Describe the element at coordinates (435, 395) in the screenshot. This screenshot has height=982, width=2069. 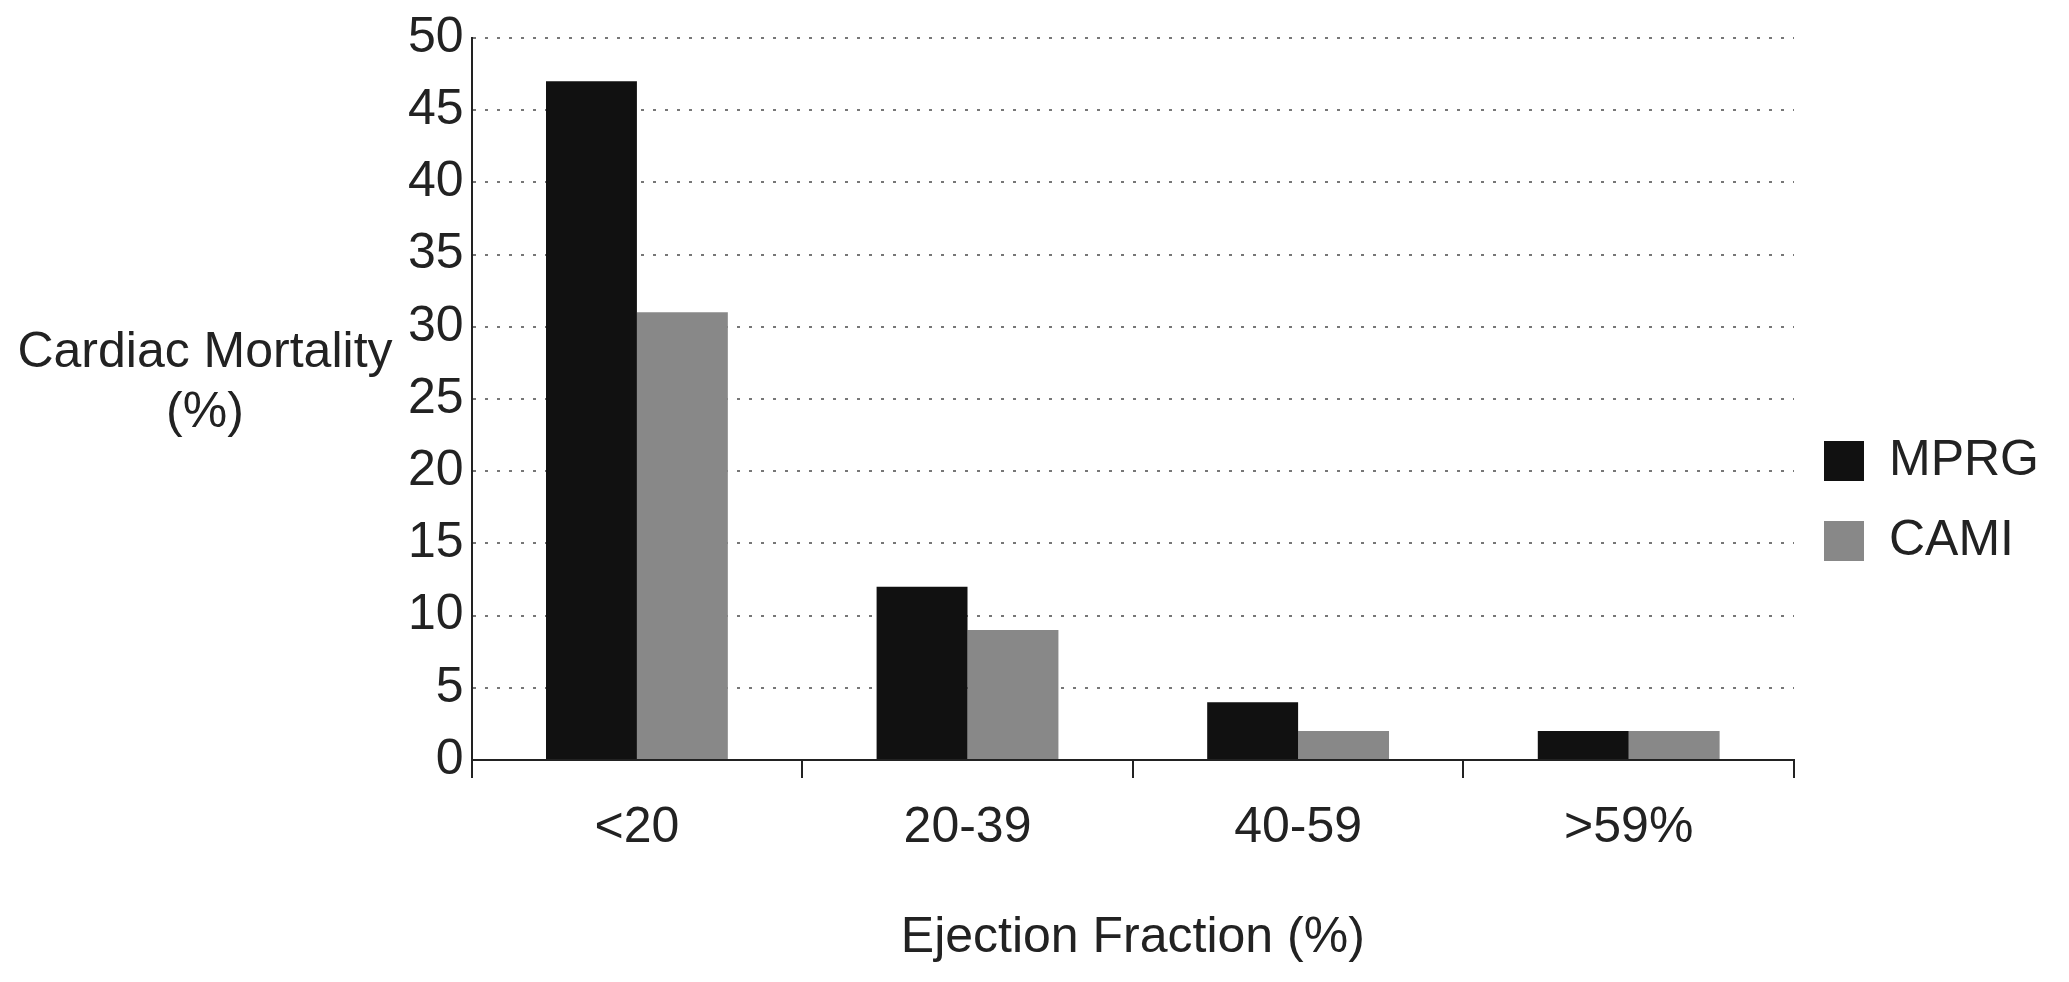
I see `y-tick-label: 25` at that location.